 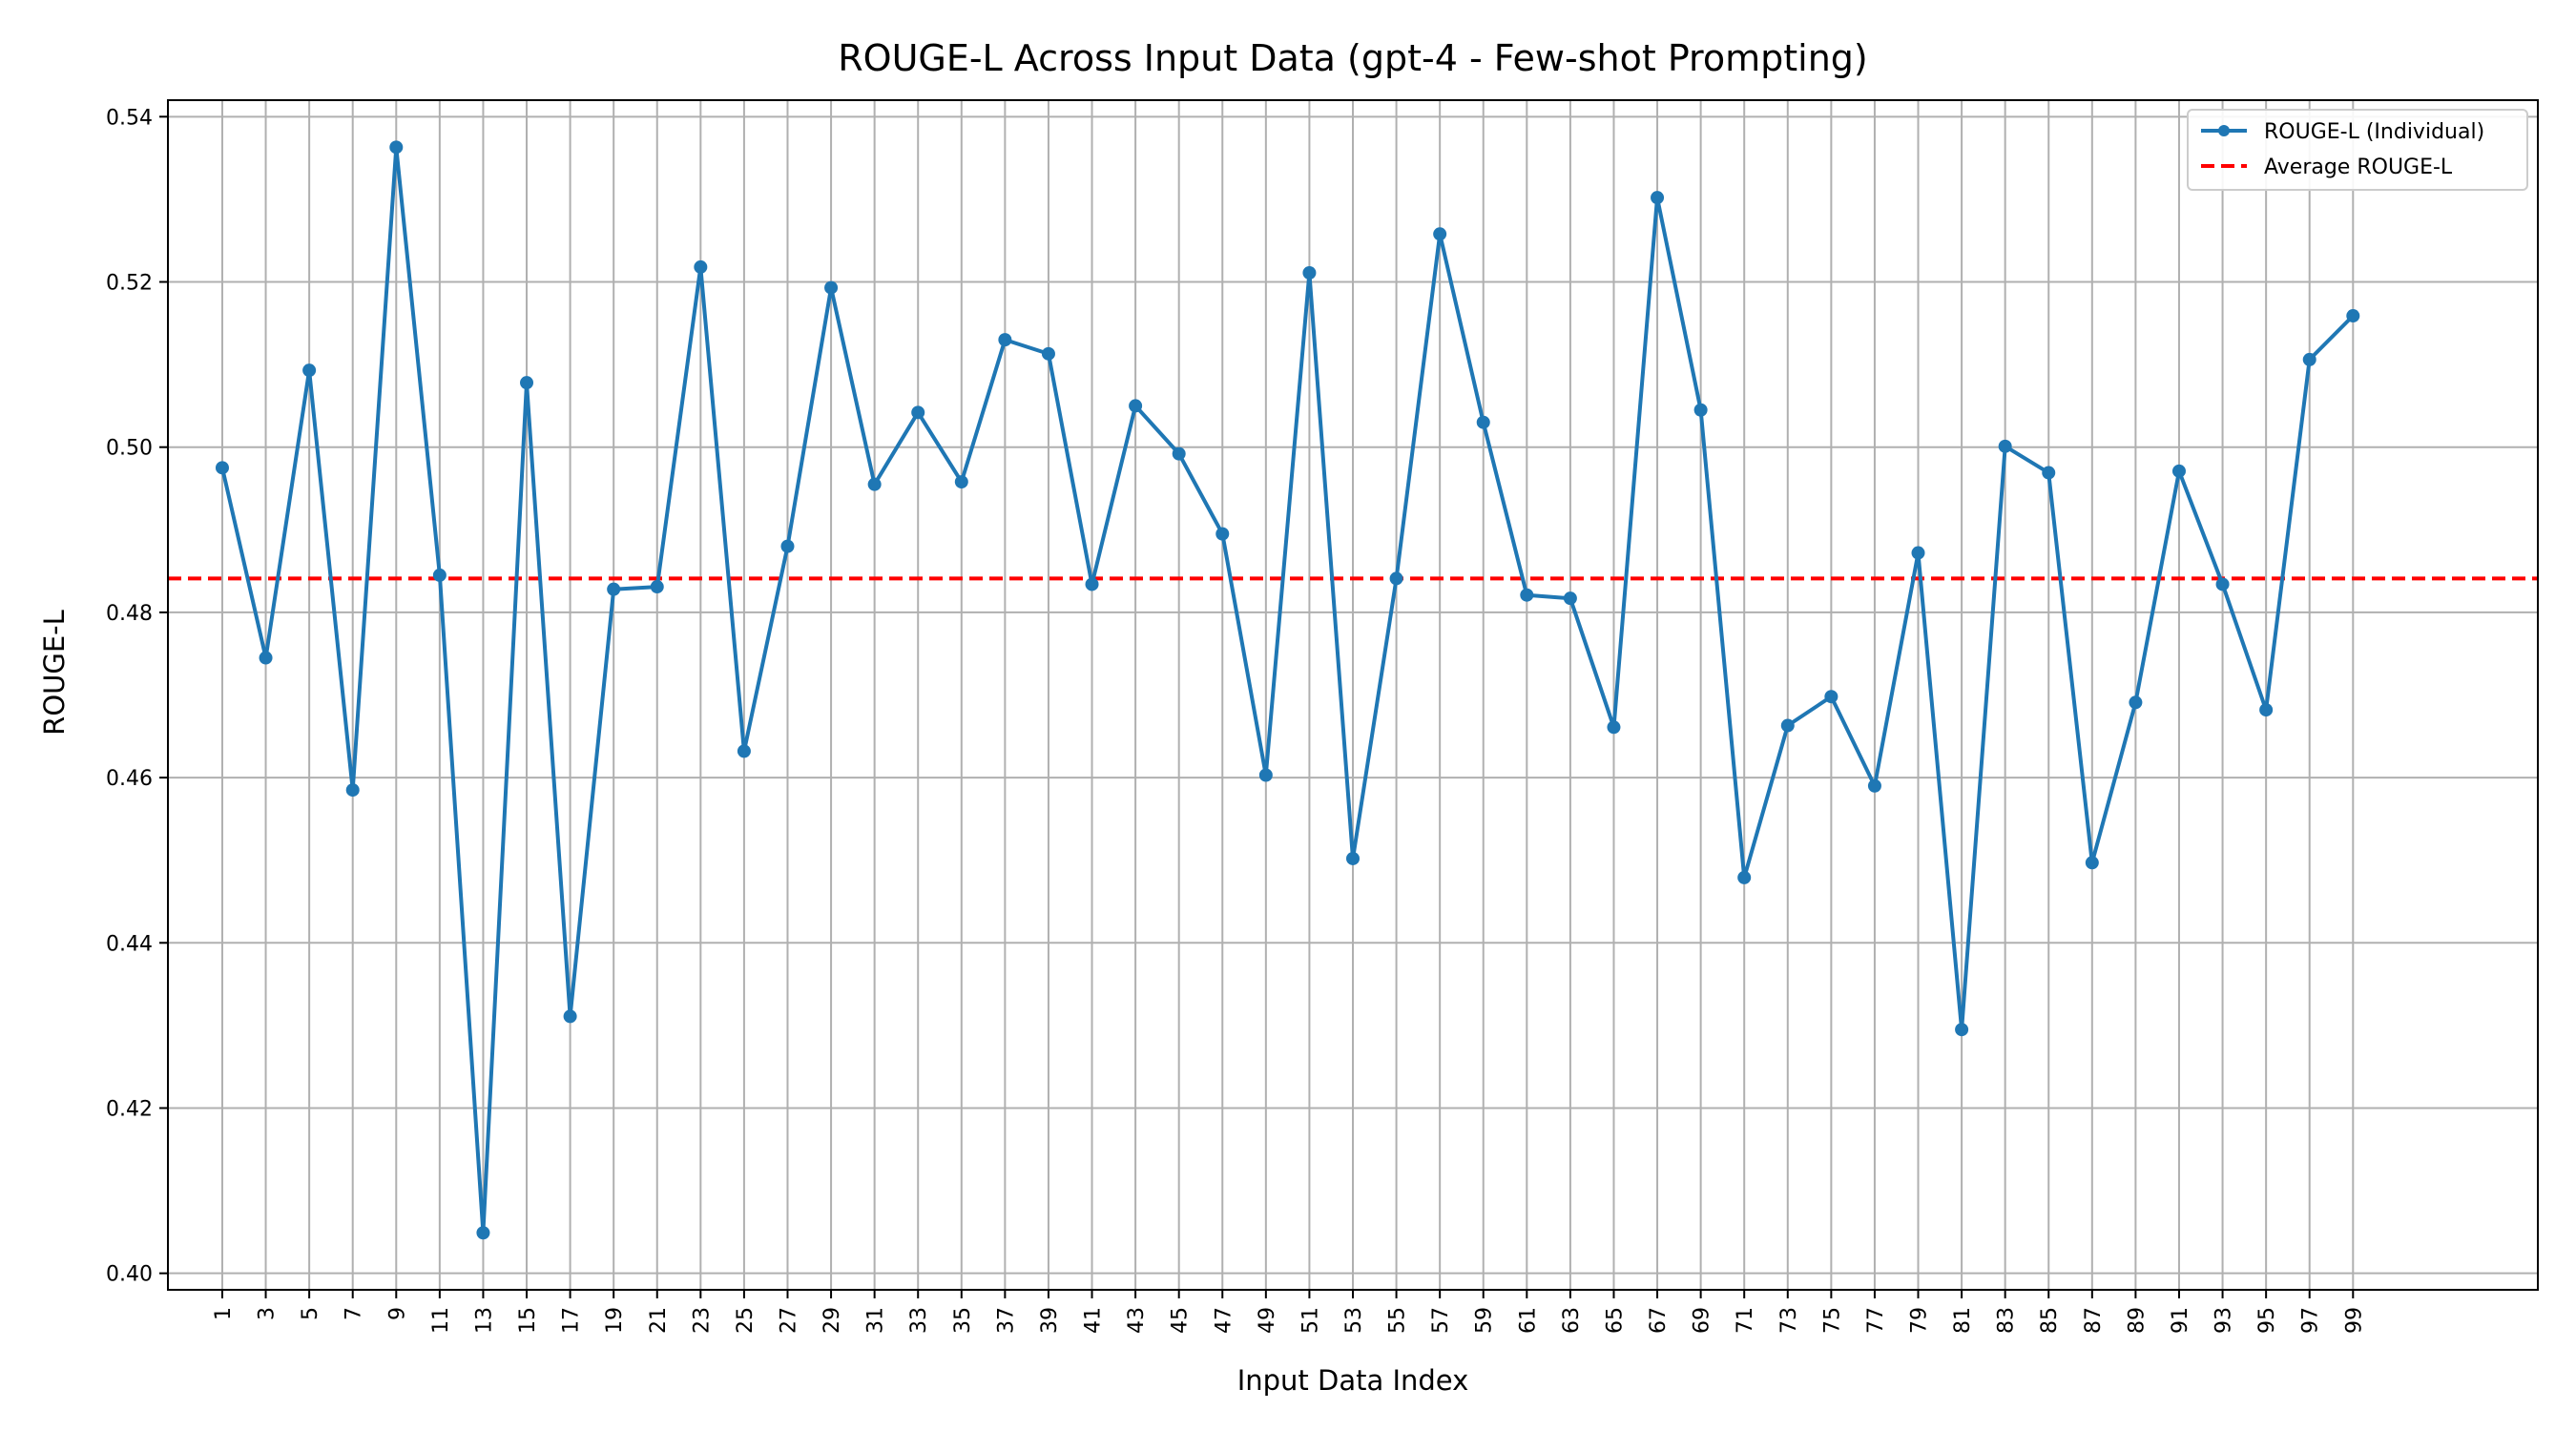 I want to click on x-tick-label: 49, so click(x=1267, y=1320).